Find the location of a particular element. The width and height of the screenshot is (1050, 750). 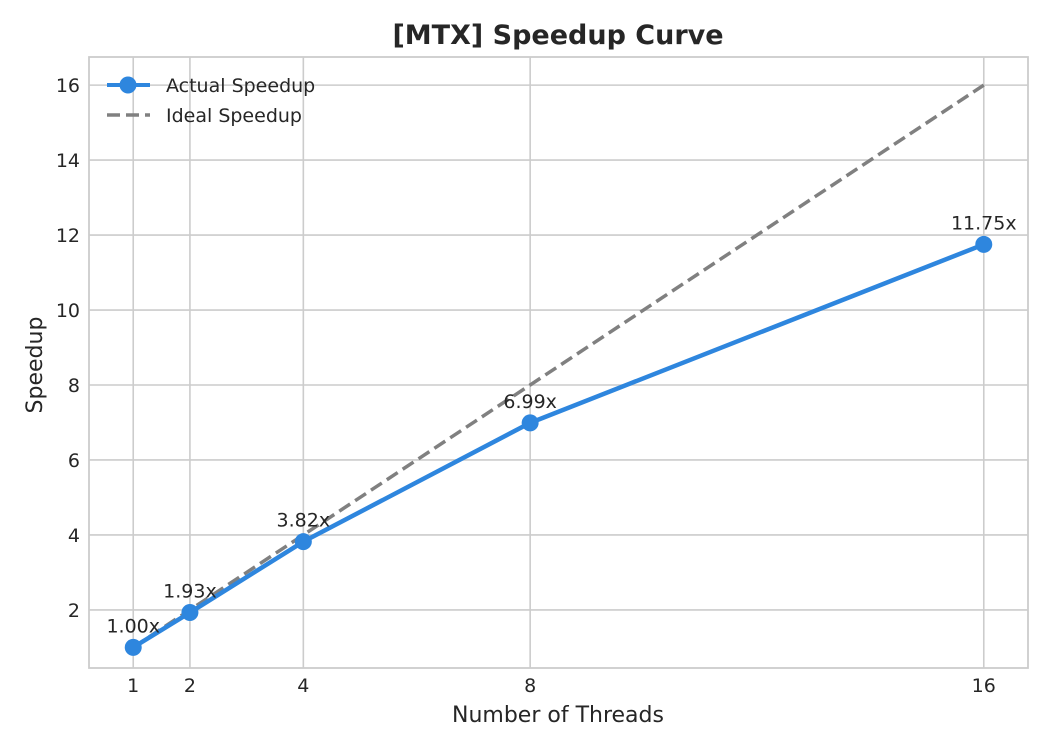

speedup-data-label: 1.93x is located at coordinates (190, 592).